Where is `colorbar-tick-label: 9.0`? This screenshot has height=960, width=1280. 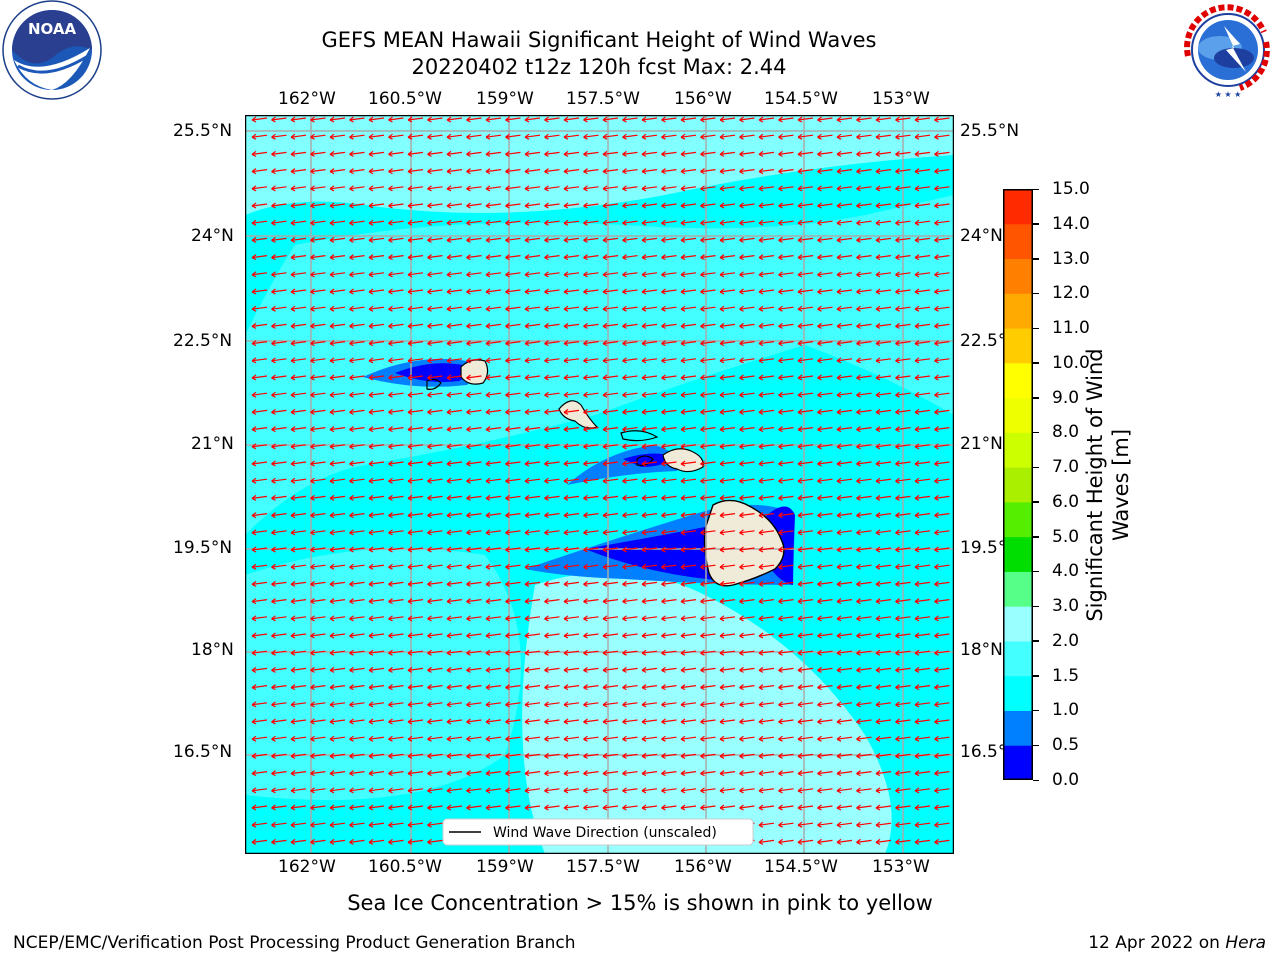 colorbar-tick-label: 9.0 is located at coordinates (1066, 397).